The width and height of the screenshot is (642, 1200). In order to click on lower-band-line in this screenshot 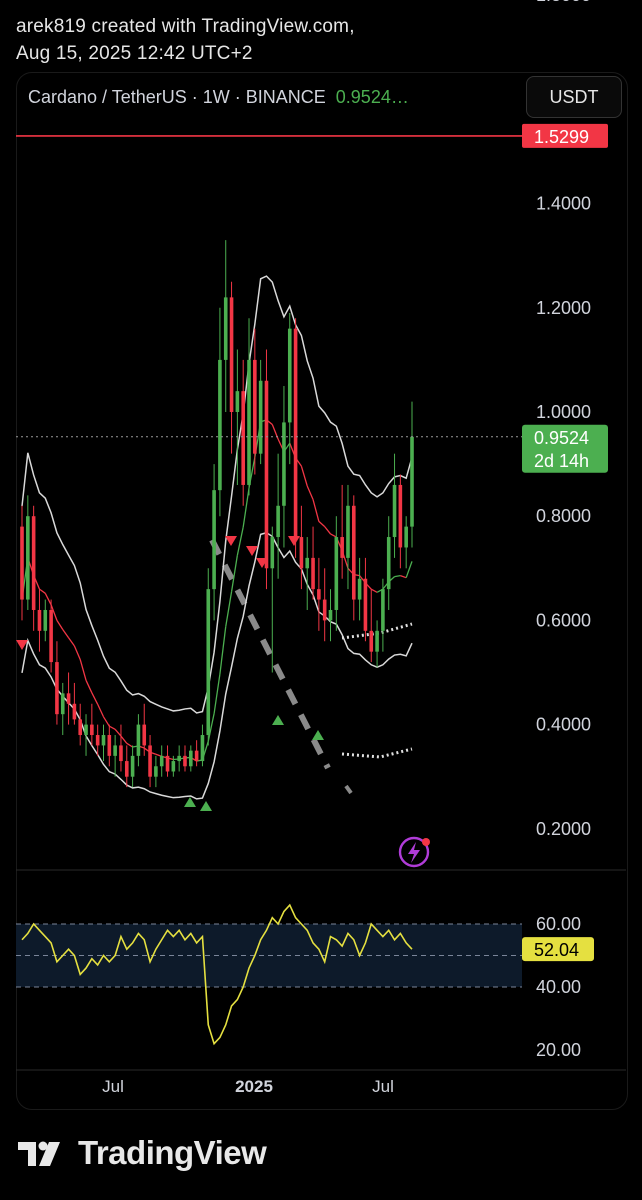, I will do `click(217, 665)`.